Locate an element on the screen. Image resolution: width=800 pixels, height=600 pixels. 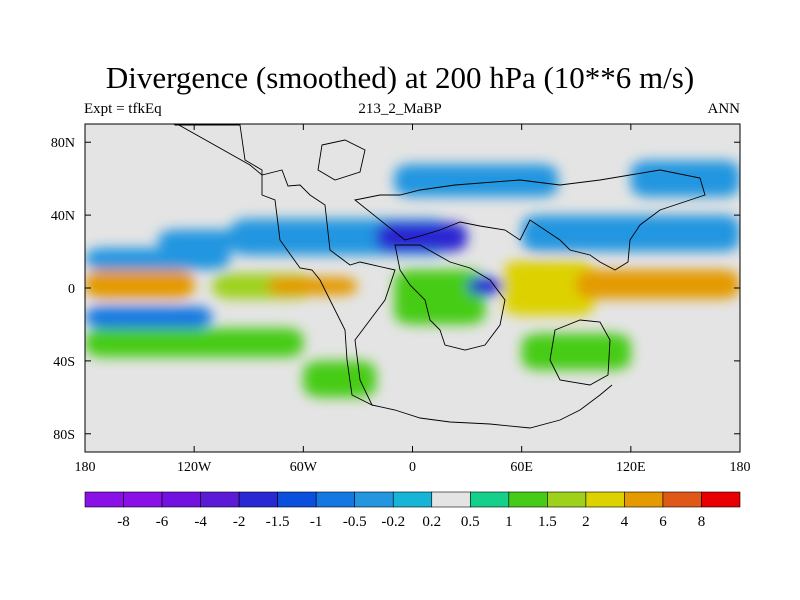
experiment-label: Expt = tfkEq is located at coordinates (123, 109).